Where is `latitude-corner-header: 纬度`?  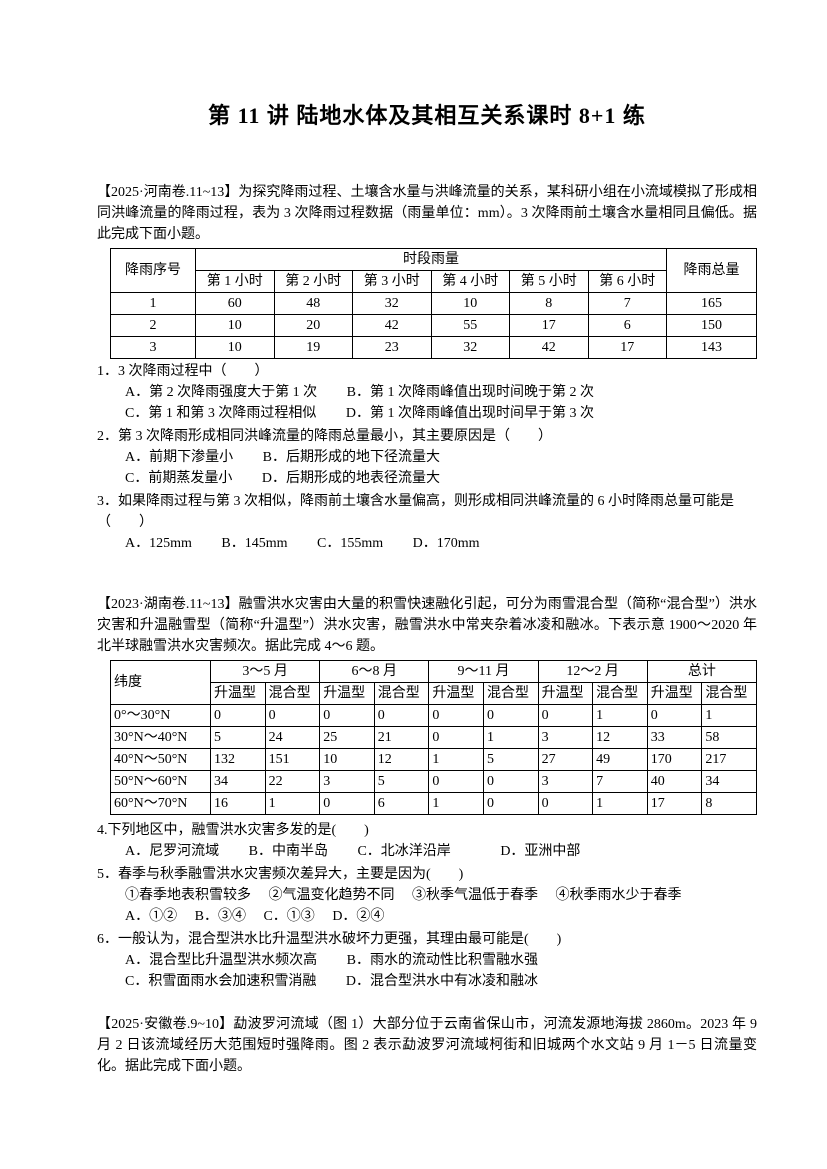
latitude-corner-header: 纬度 is located at coordinates (160, 682).